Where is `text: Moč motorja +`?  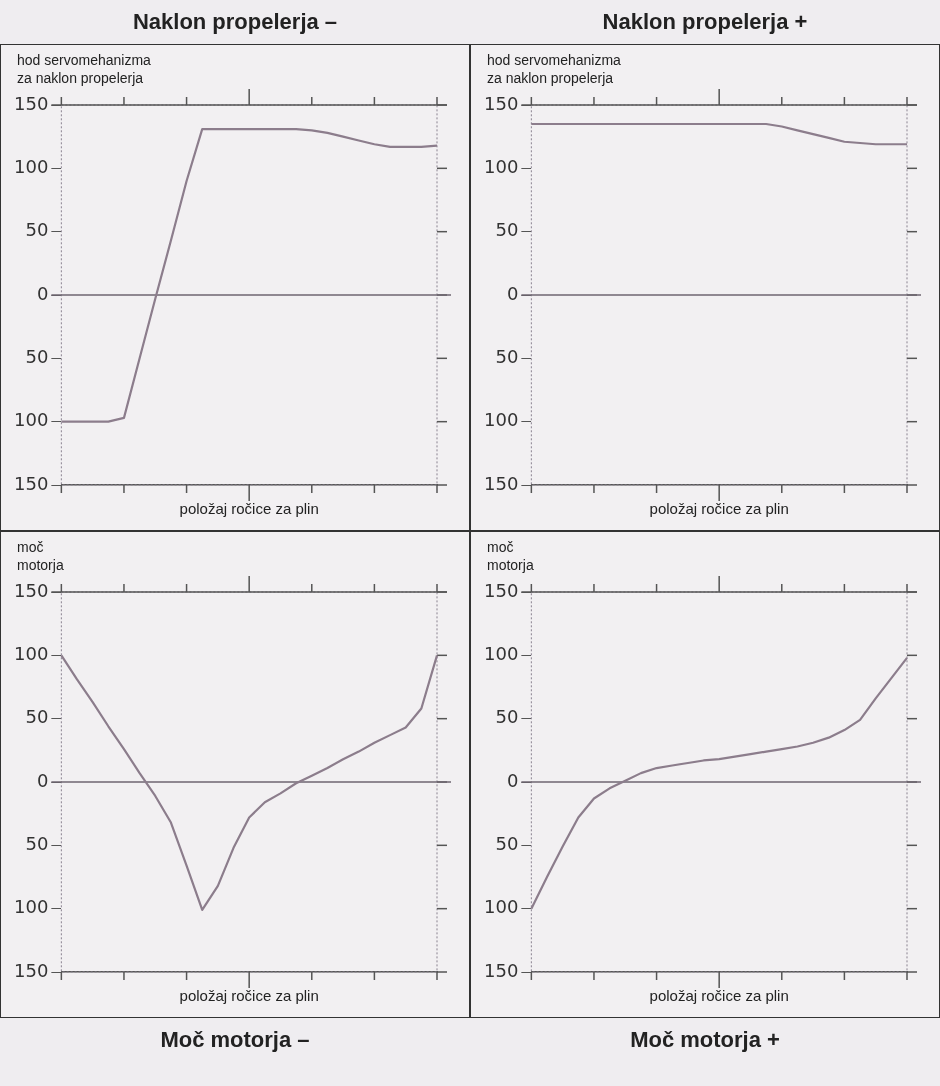
text: Moč motorja + is located at coordinates (705, 1040).